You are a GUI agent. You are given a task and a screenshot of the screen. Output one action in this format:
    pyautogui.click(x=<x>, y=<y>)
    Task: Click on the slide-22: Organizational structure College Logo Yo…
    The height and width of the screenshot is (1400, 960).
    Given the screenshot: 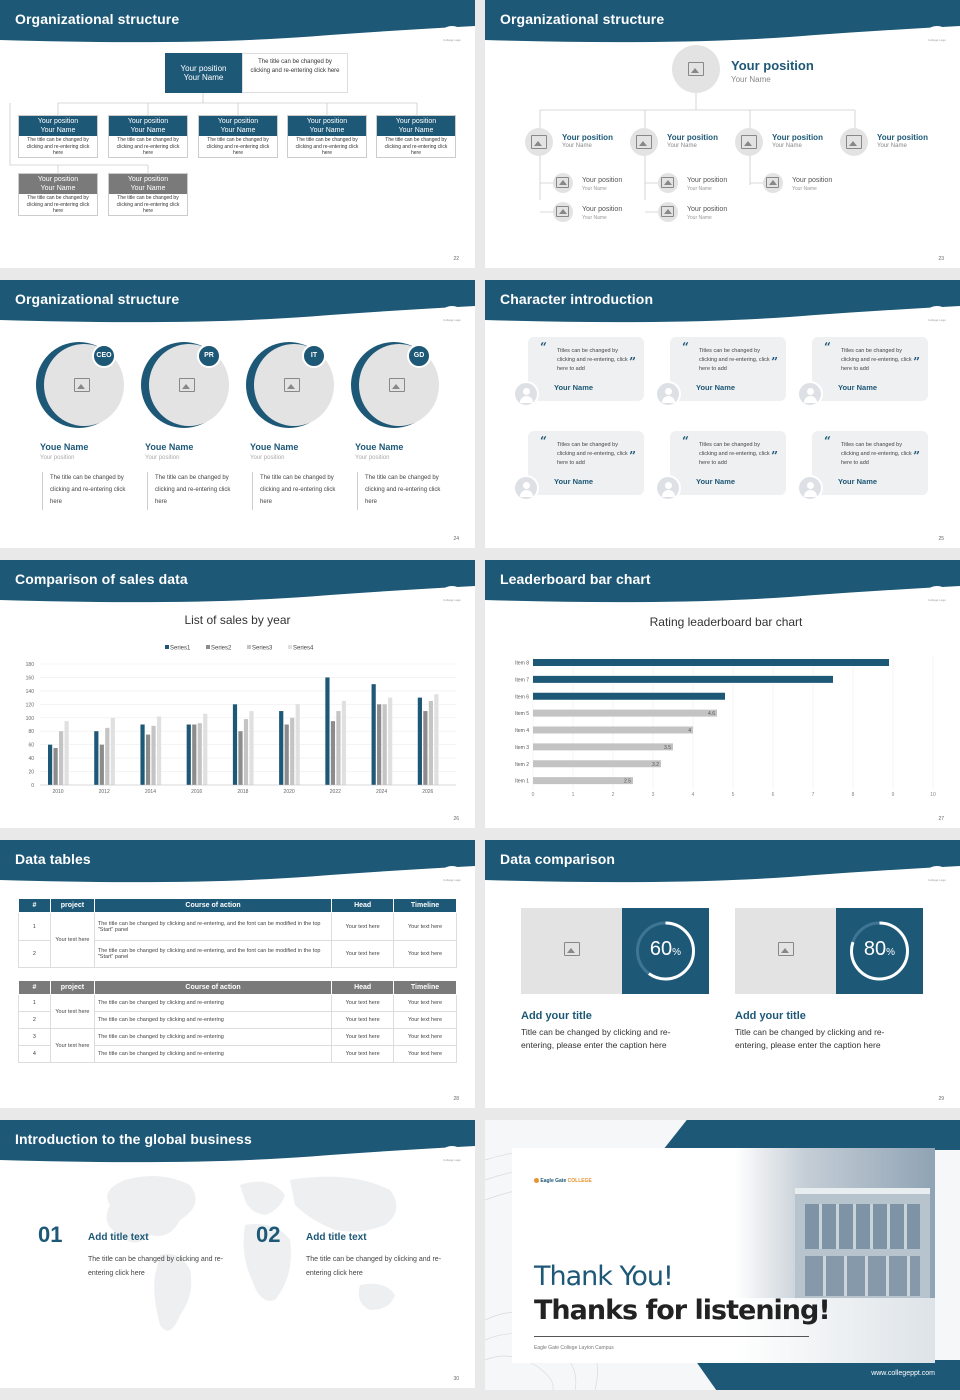 What is the action you would take?
    pyautogui.click(x=237, y=134)
    